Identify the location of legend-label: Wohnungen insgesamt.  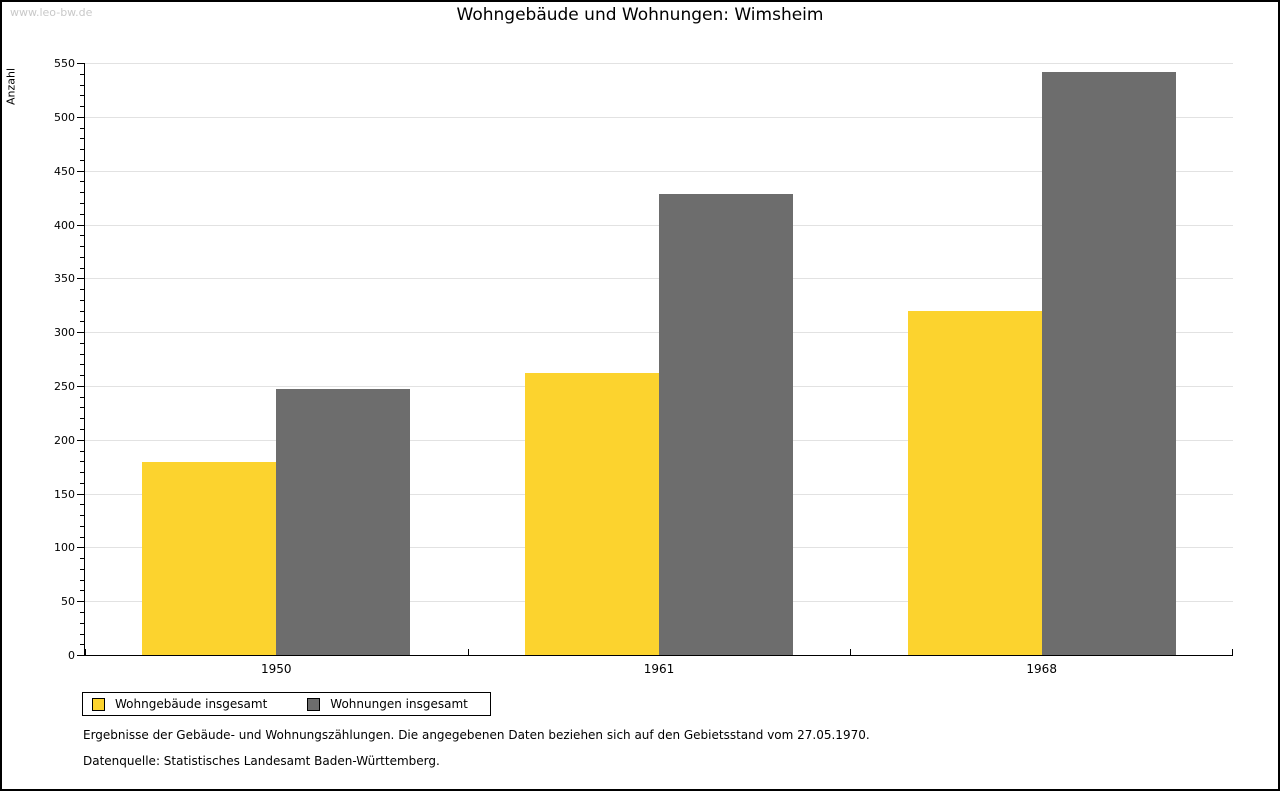
(399, 704).